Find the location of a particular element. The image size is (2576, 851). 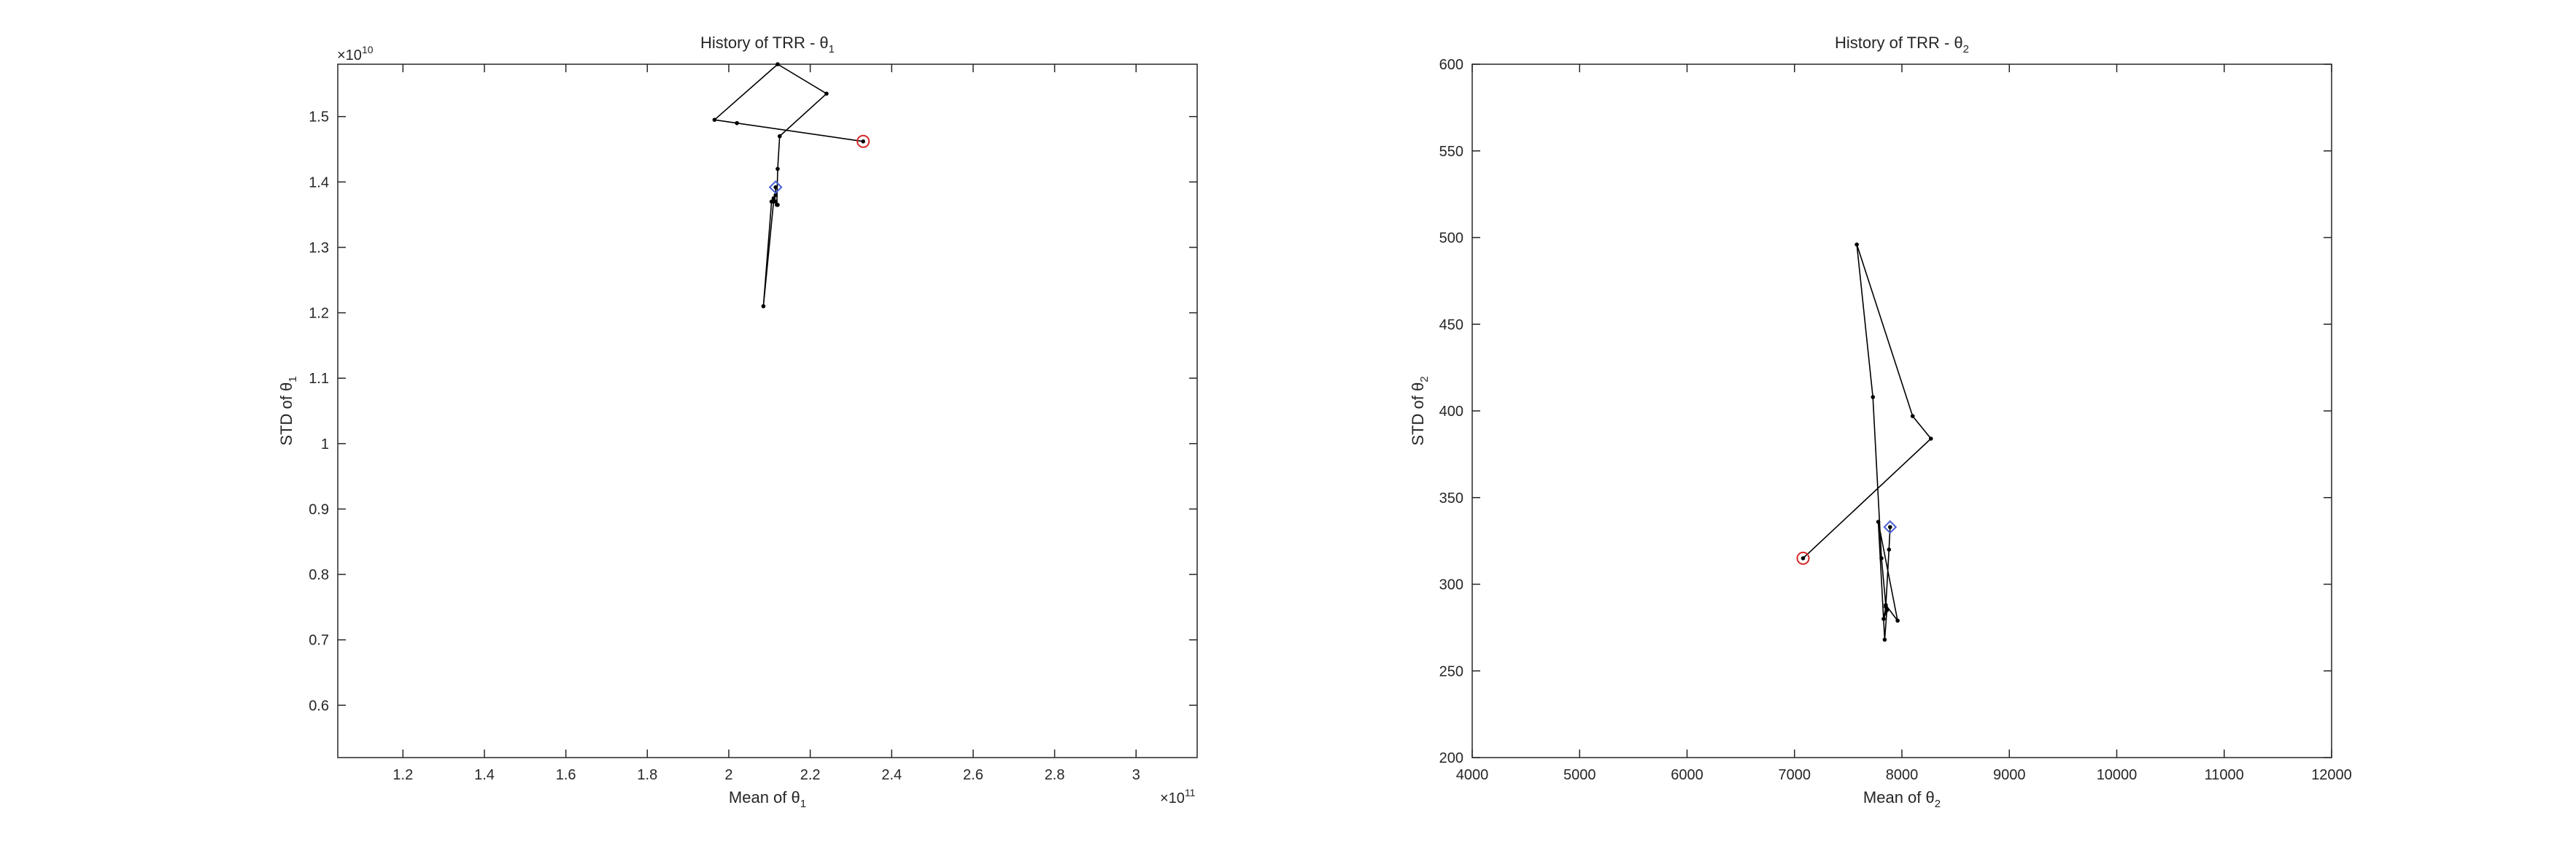

x-tick-label: 1.2 is located at coordinates (402, 775).